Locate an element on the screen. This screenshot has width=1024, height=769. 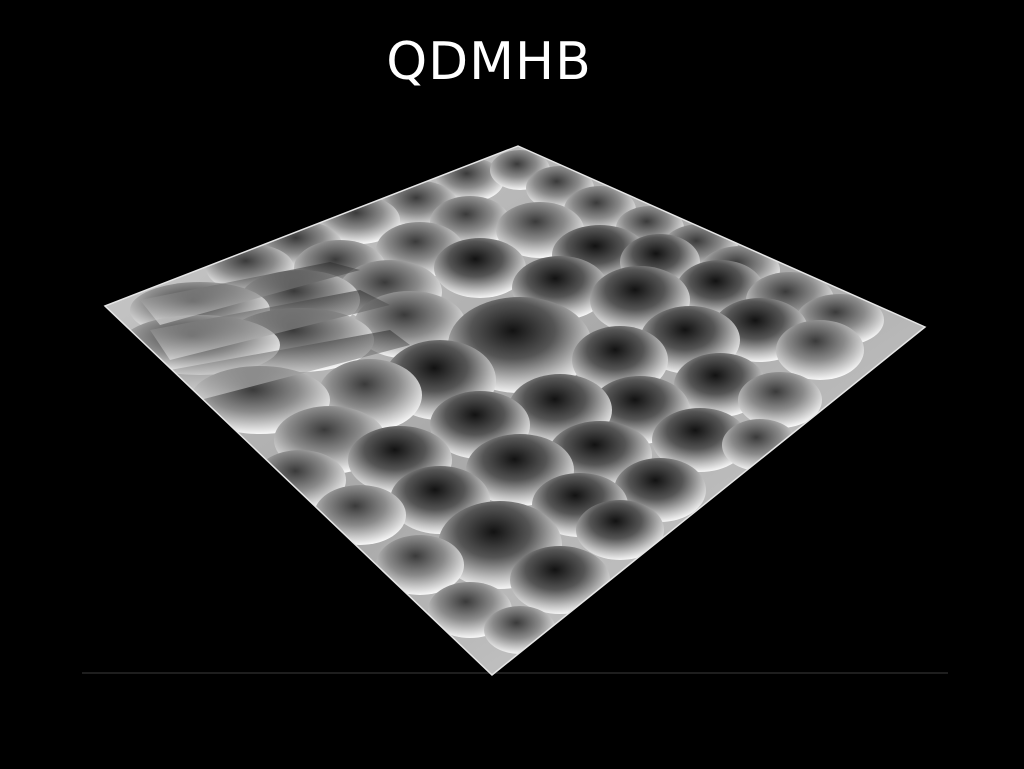
slide-title: QDMHB is located at coordinates (489, 62).